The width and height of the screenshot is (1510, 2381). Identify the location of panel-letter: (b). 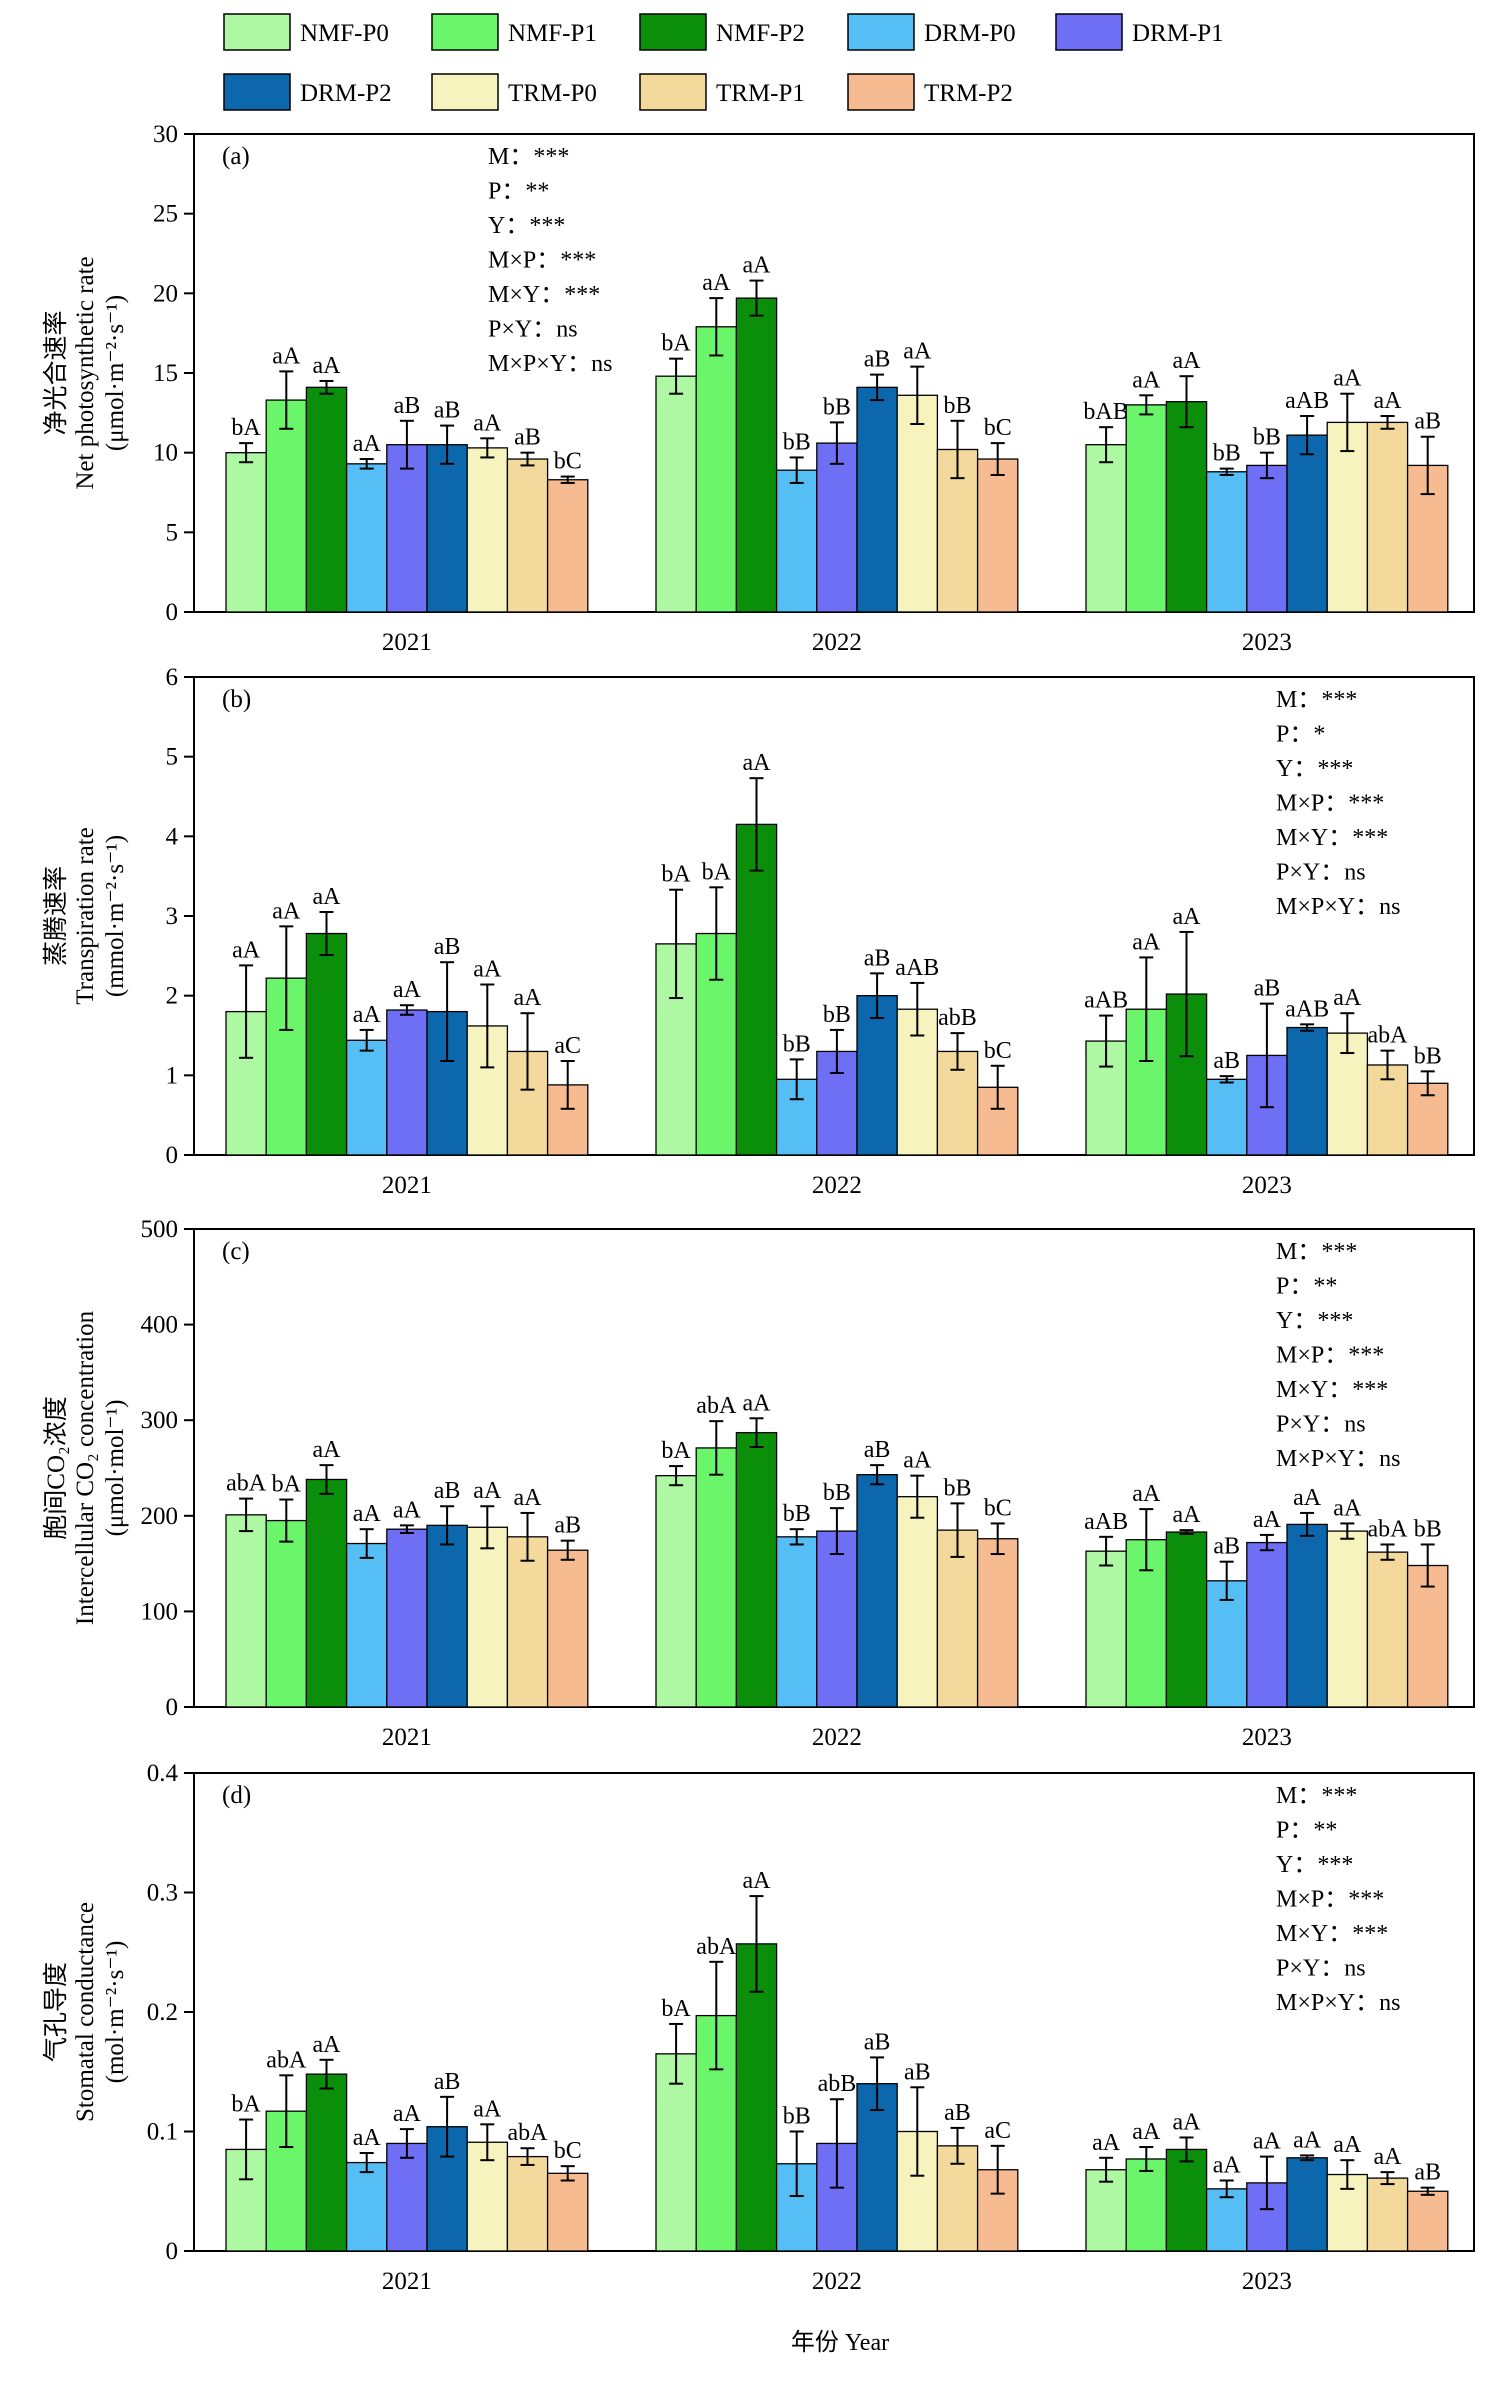
(236, 699).